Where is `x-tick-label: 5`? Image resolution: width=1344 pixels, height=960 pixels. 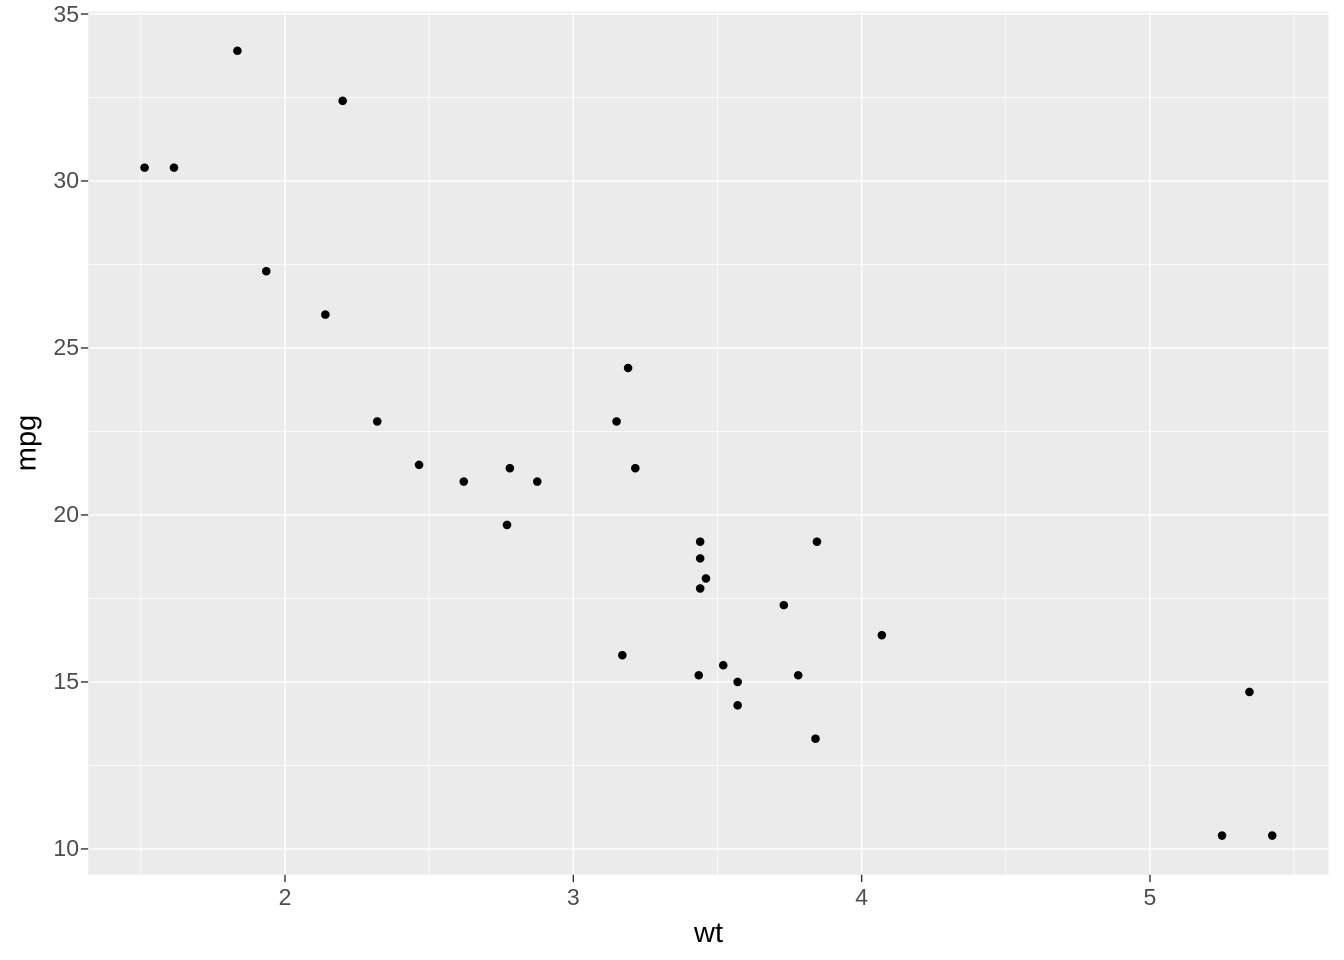
x-tick-label: 5 is located at coordinates (1150, 897).